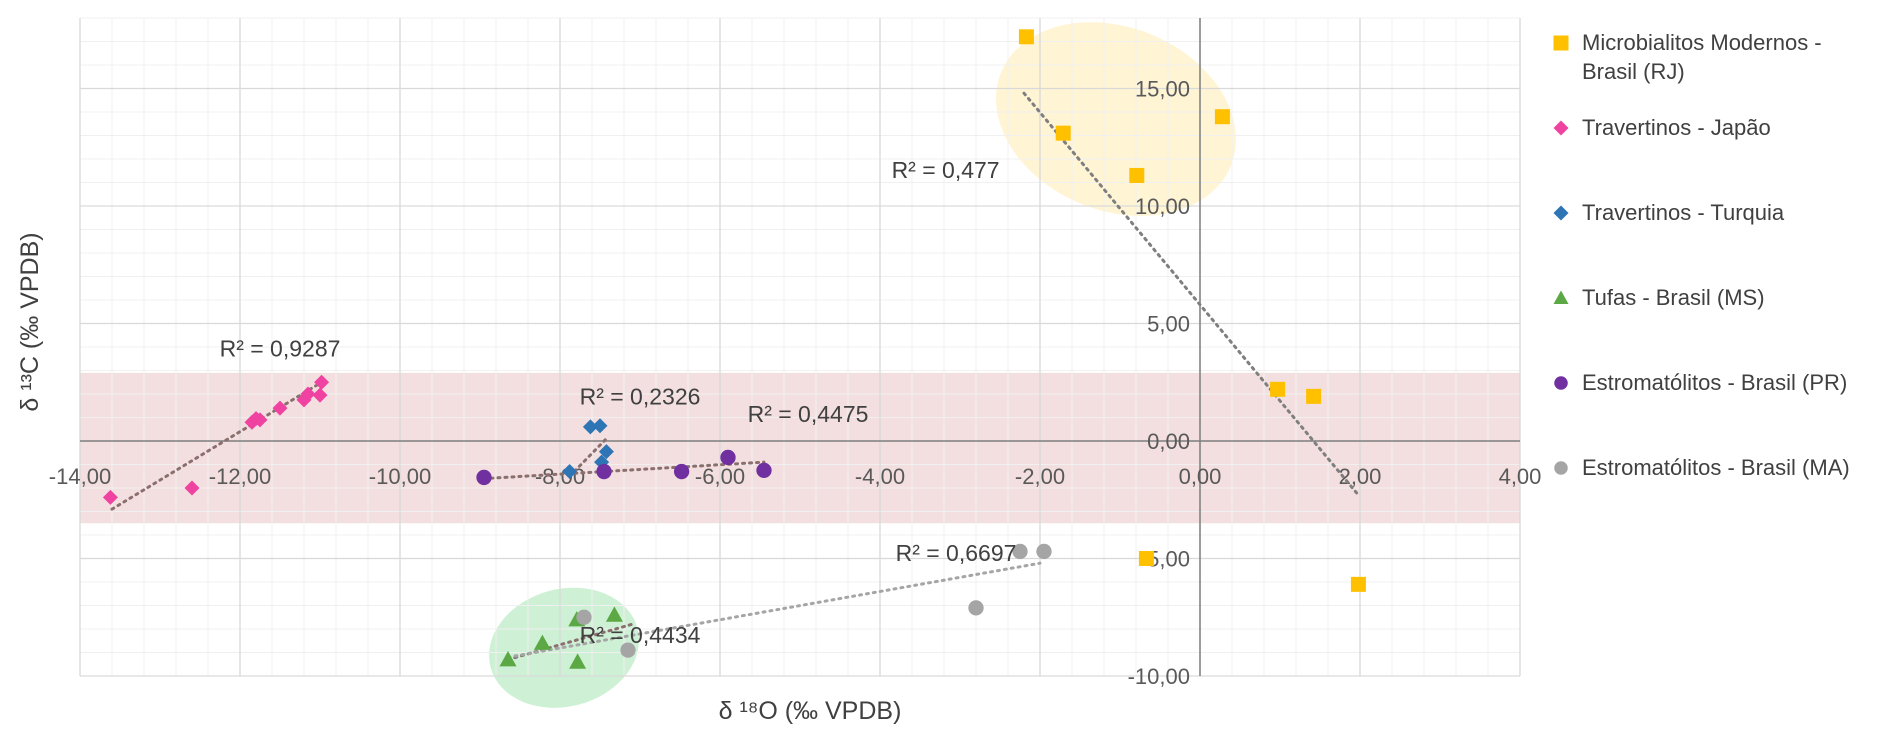  I want to click on legend-item: Estromatólitos - Brasil (MA), so click(1699, 467).